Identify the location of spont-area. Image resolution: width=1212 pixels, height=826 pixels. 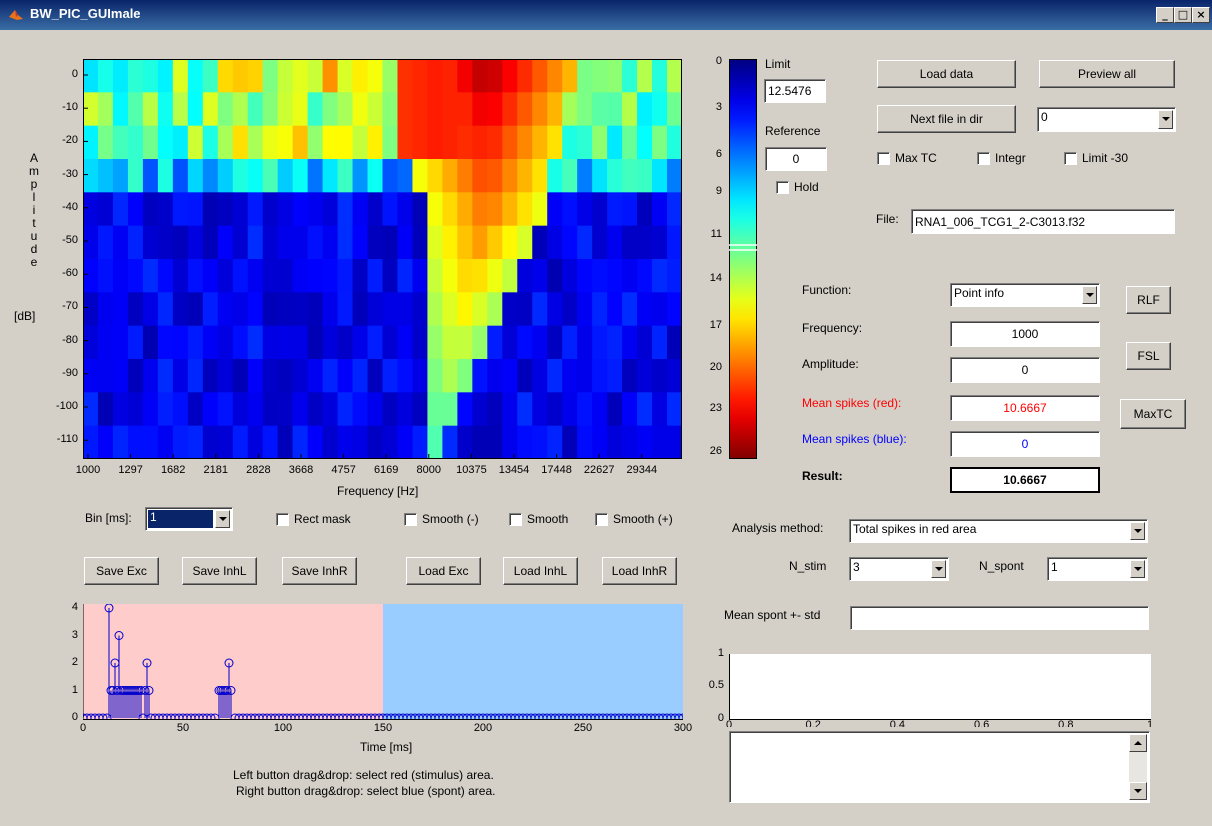
(533, 662).